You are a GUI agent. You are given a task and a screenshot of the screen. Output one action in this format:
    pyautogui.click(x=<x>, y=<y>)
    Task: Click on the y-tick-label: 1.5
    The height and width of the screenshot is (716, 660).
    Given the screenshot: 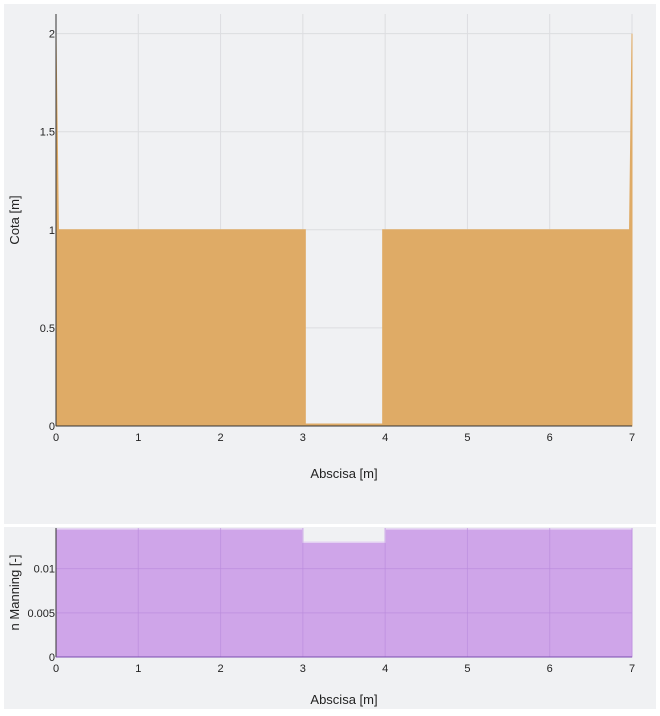 What is the action you would take?
    pyautogui.click(x=47, y=133)
    